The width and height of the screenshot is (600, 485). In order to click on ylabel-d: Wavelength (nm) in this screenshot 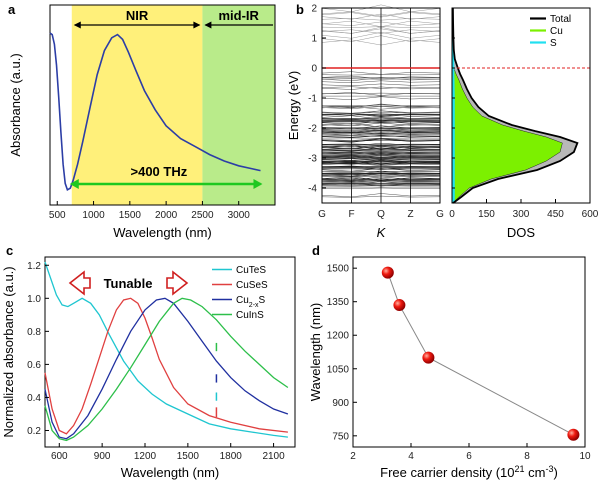, I will do `click(315, 352)`.